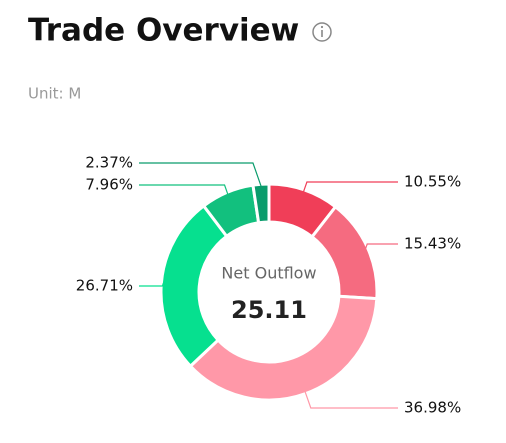  Describe the element at coordinates (432, 244) in the screenshot. I see `data-label: 15.43%` at that location.